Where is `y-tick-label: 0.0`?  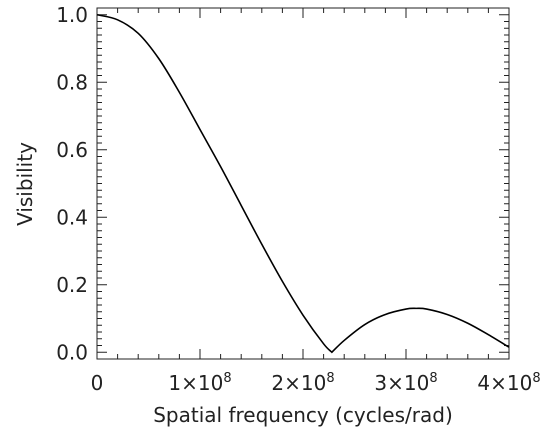 y-tick-label: 0.0 is located at coordinates (72, 352).